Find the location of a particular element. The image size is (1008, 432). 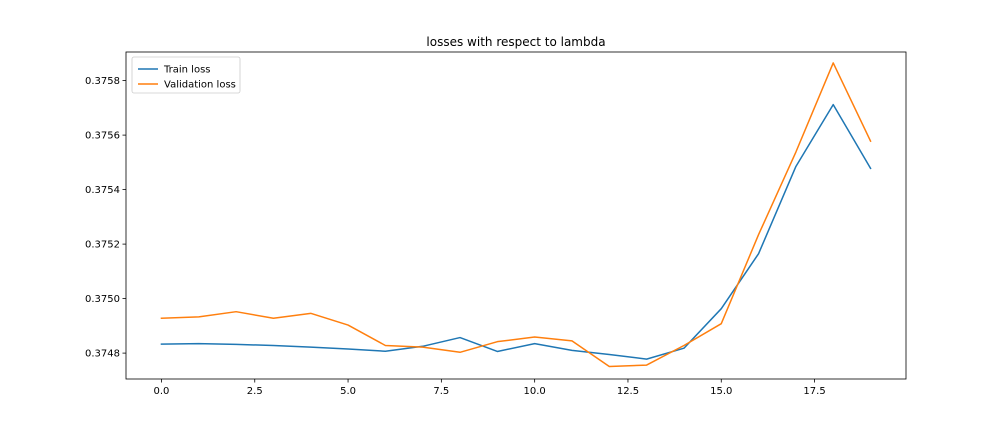

y-tick-label: 0.3754 is located at coordinates (102, 190).